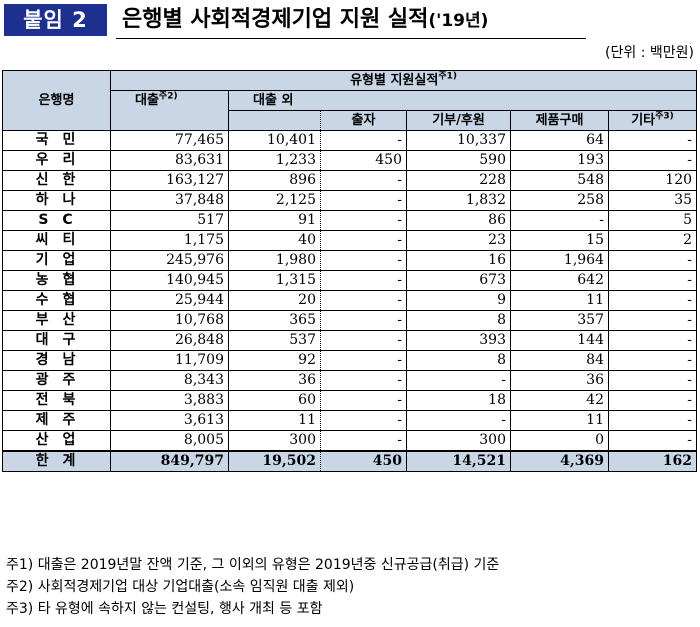 The image size is (700, 627). I want to click on loan-cell: 77,465, so click(169, 140).